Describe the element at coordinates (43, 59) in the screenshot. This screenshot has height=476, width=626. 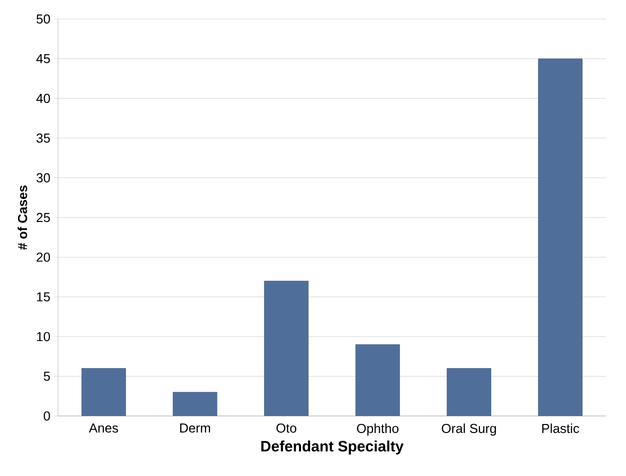
I see `y-tick-label: 45` at that location.